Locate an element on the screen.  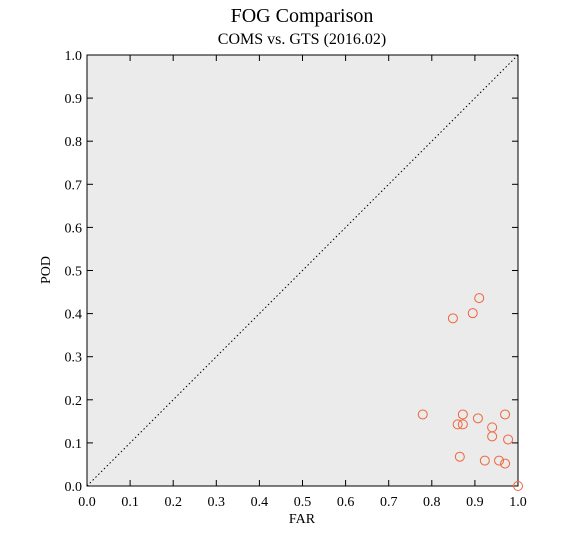
x-tick-label: 0.7 is located at coordinates (389, 502).